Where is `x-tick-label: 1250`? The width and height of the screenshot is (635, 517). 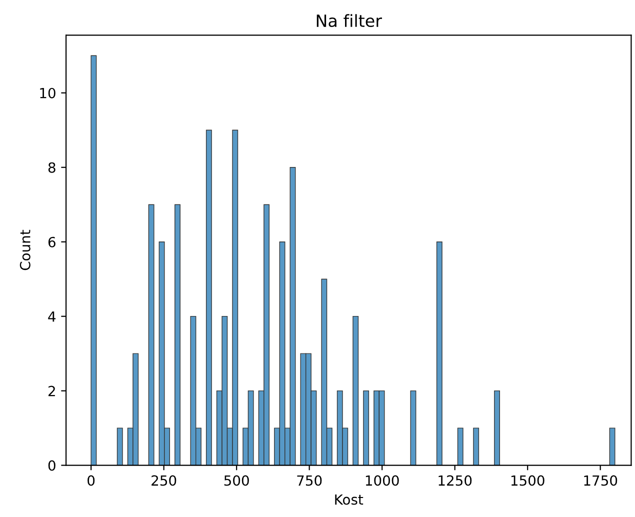
x-tick-label: 1250 is located at coordinates (455, 480).